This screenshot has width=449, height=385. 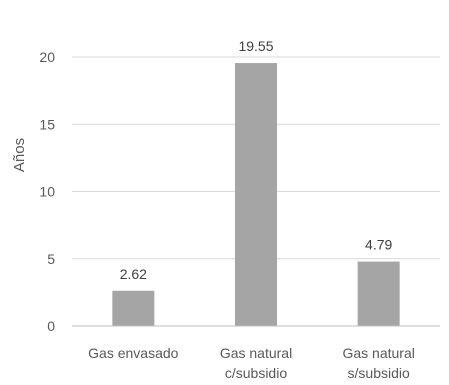 I want to click on x-tick-label: Gas natural s/subsidio, so click(x=378, y=362).